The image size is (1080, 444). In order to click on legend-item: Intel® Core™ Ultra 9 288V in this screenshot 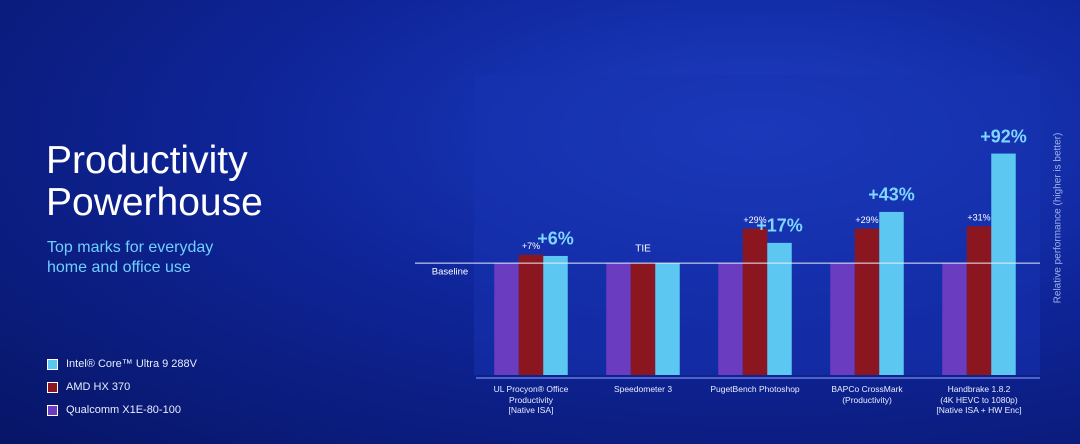, I will do `click(122, 364)`.